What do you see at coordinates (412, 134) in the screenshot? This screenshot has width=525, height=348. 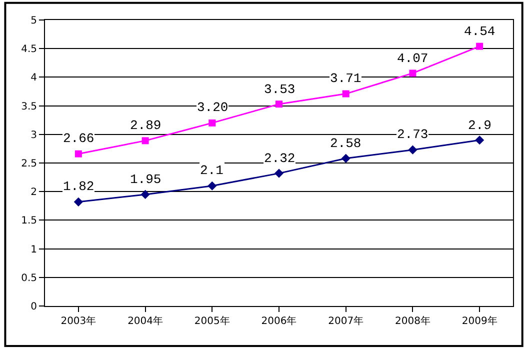 I see `data-label: 2.73` at bounding box center [412, 134].